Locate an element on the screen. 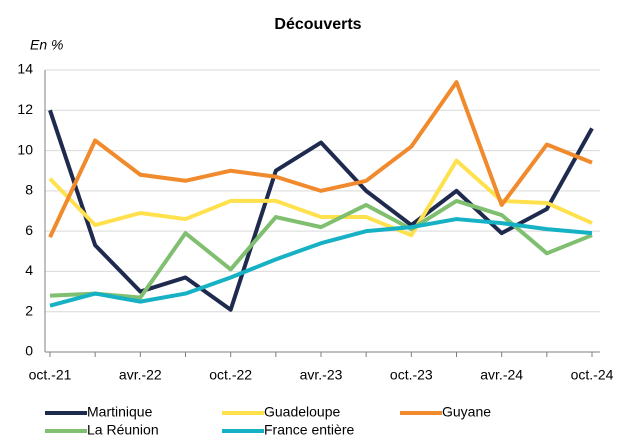 The height and width of the screenshot is (446, 627). legend-label: Guadeloupe is located at coordinates (302, 412).